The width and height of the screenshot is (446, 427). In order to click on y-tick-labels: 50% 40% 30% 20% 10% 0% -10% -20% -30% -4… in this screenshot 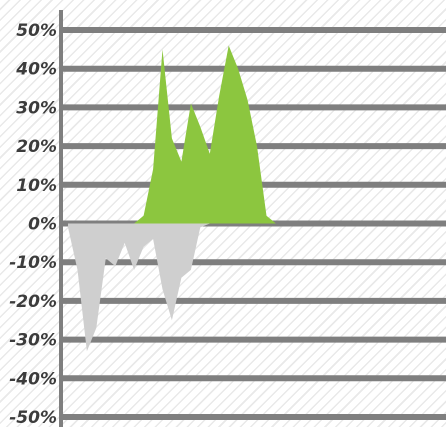, I will do `click(33, 224)`.